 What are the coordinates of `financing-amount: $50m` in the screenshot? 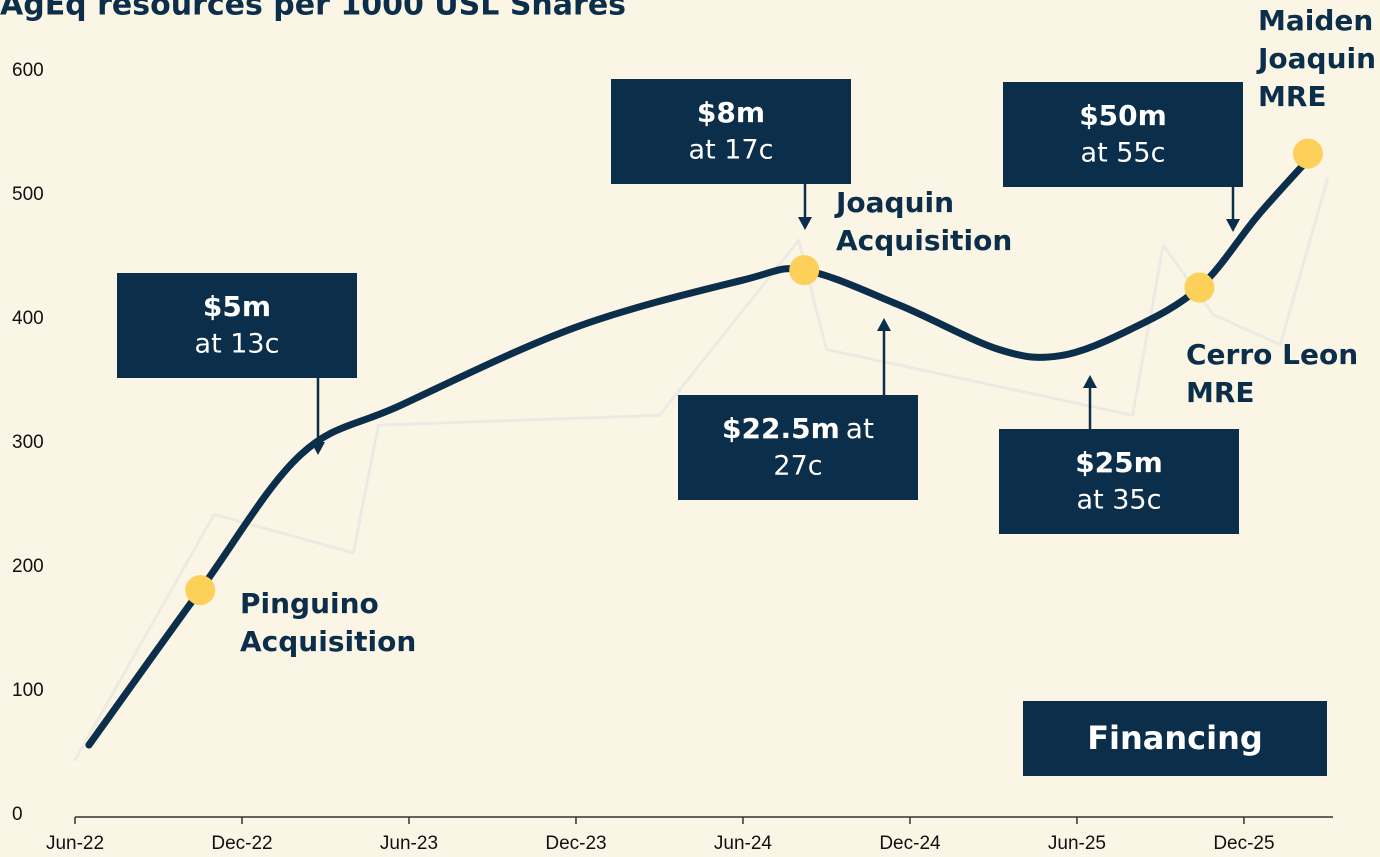 It's located at (1123, 115).